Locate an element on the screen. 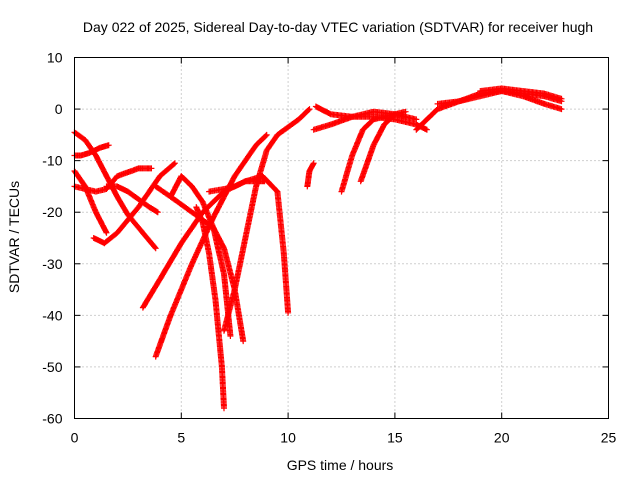 This screenshot has width=640, height=480. x-tick-label: 5 is located at coordinates (181, 438).